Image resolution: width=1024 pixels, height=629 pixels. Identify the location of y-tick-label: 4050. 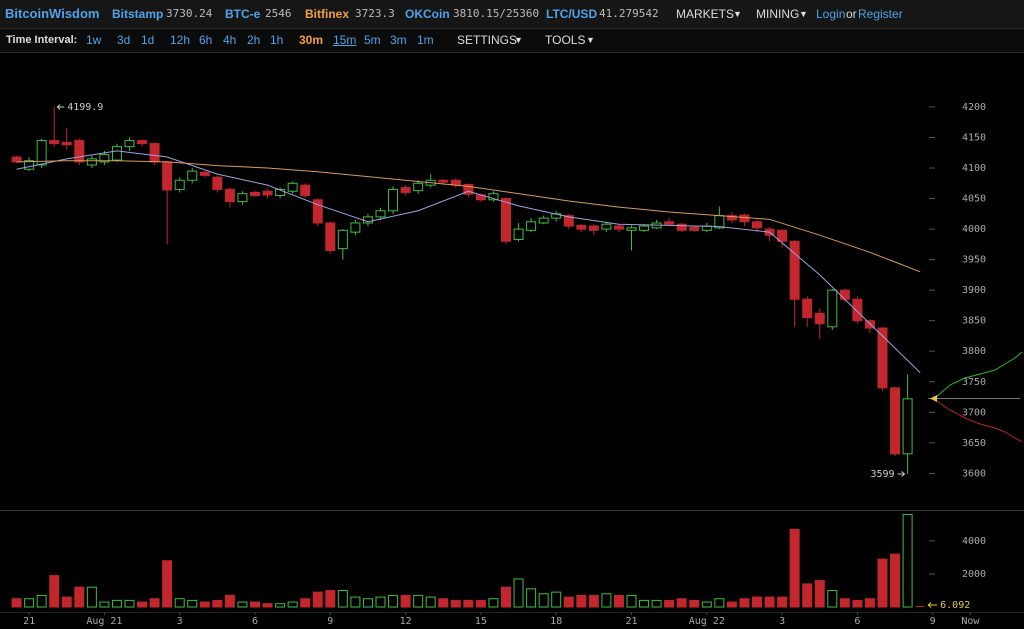
(974, 199).